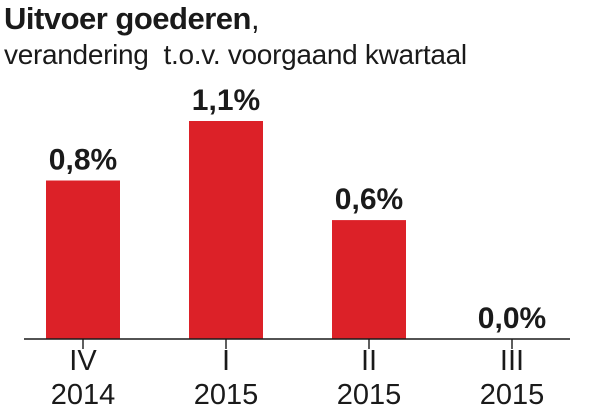  Describe the element at coordinates (83, 395) in the screenshot. I see `x-axis-tick-label: 2014` at that location.